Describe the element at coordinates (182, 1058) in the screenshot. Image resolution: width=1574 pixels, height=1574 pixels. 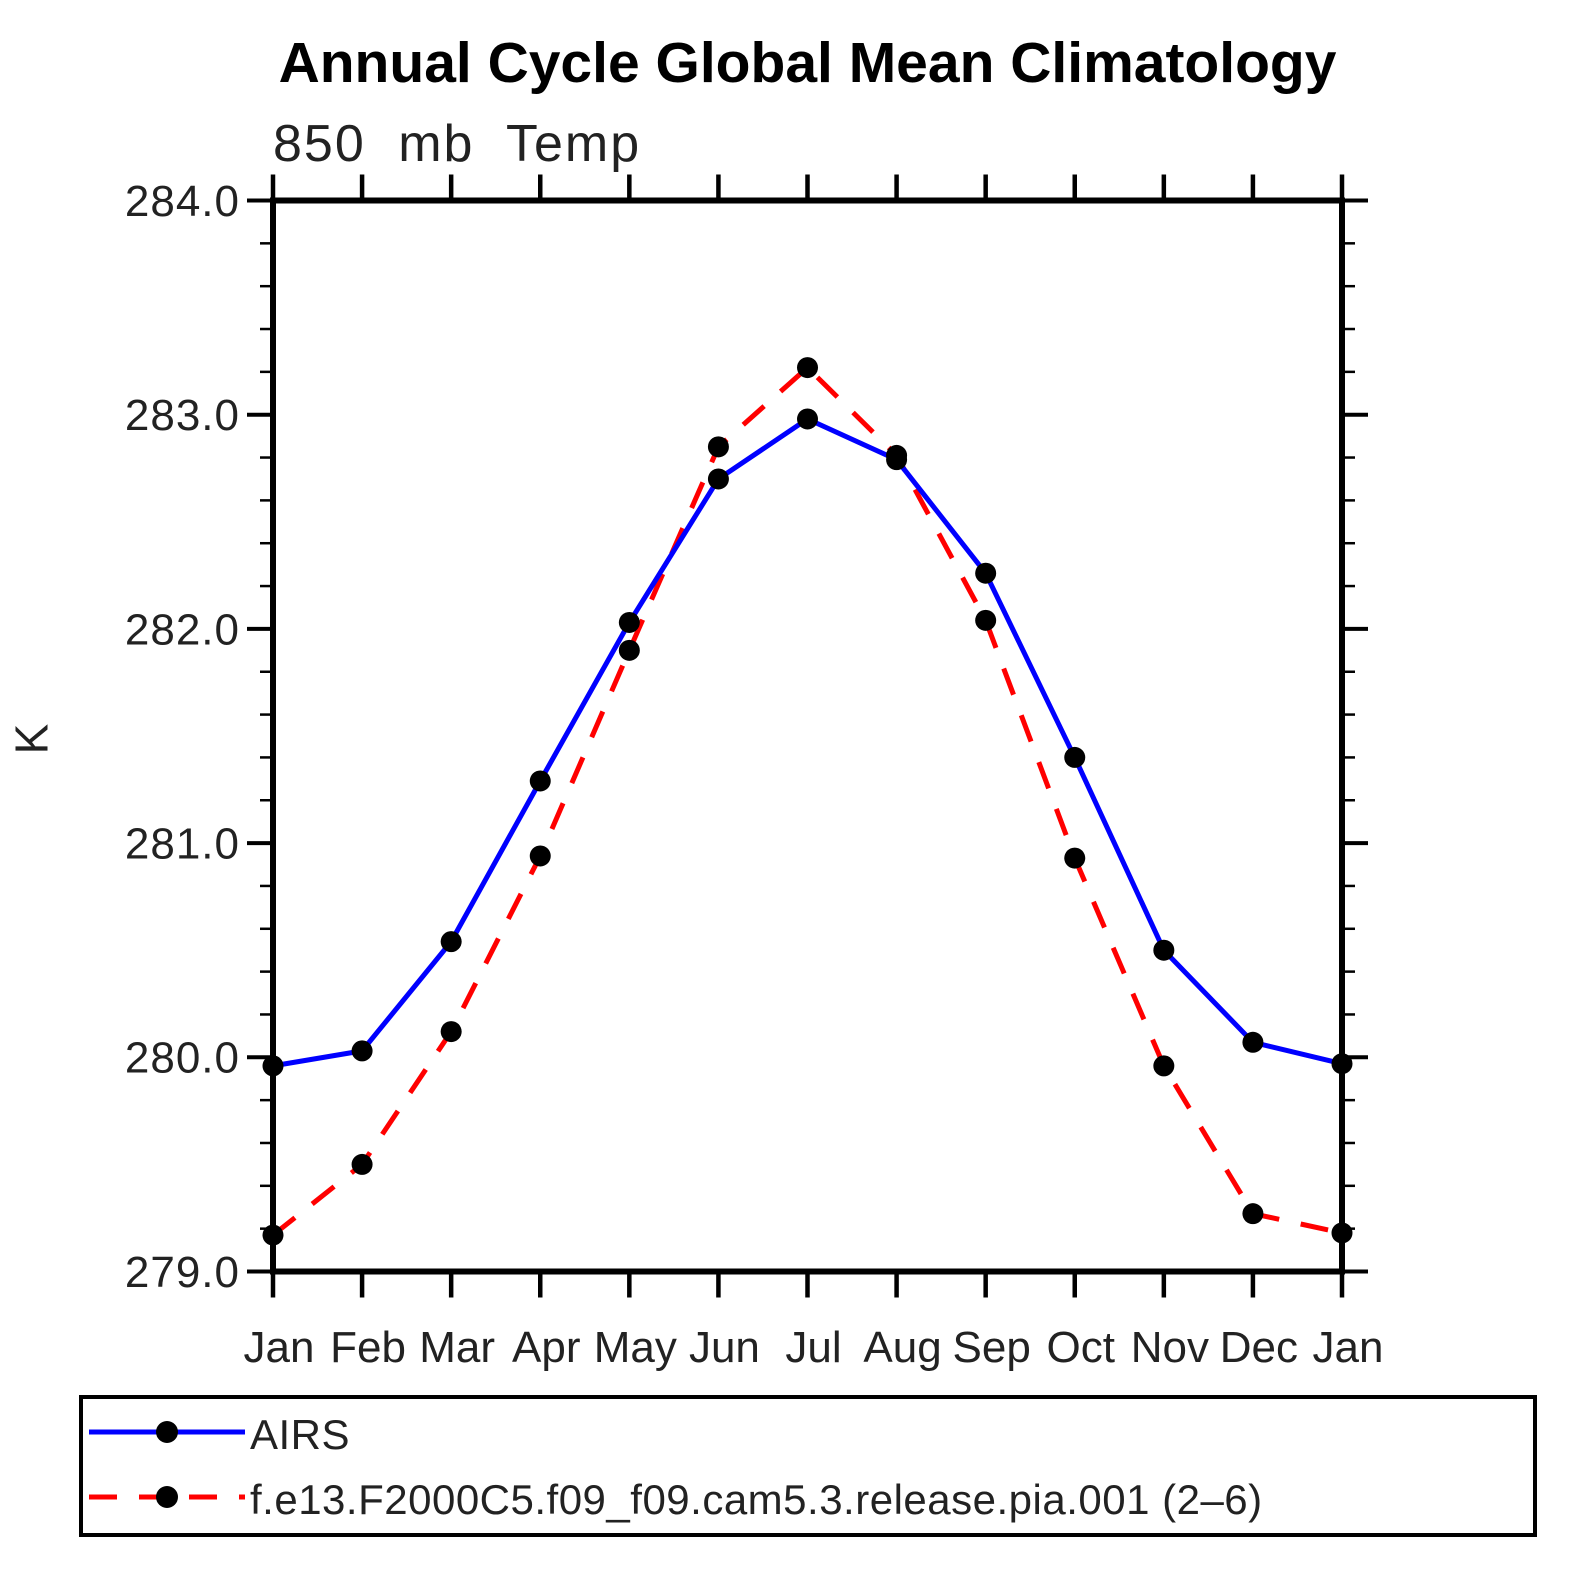
I see `y-tick-label: 280.0` at that location.